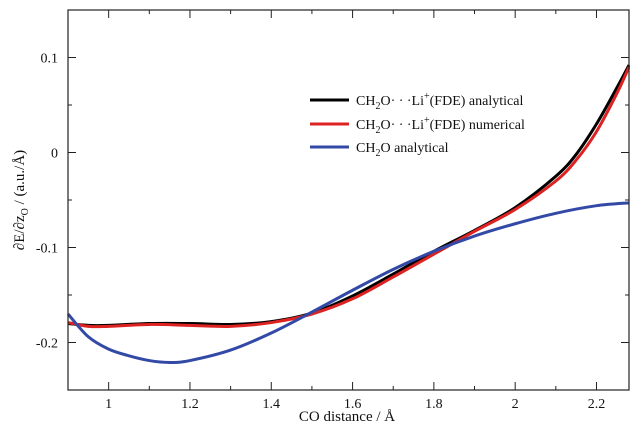 This screenshot has width=630, height=427. I want to click on x-tick-label: 1.4, so click(272, 404).